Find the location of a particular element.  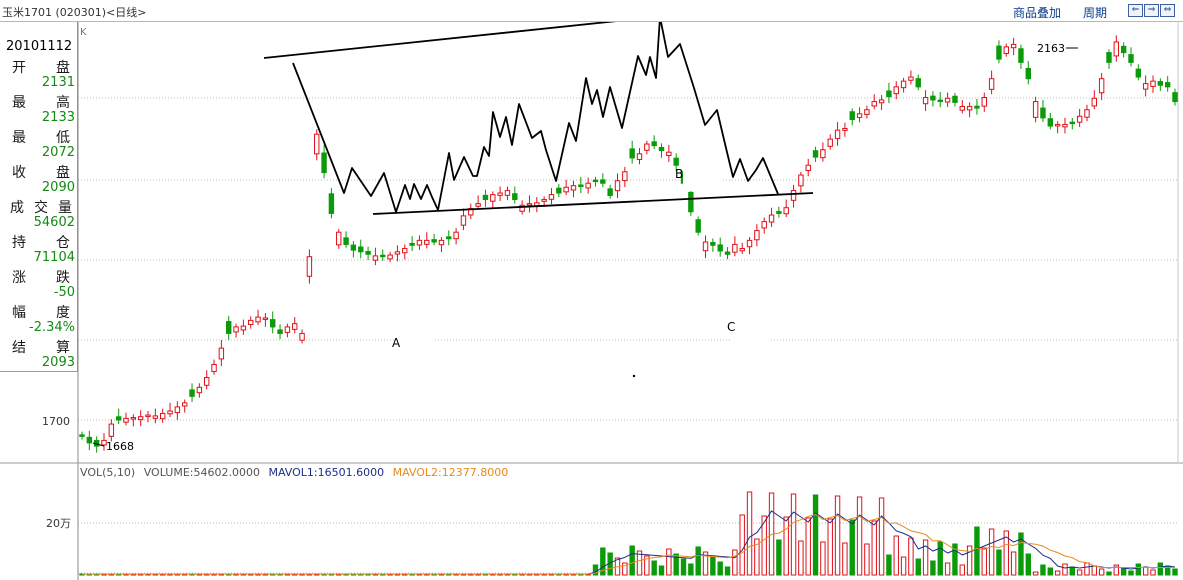

annotation-b-box is located at coordinates (702, 177).